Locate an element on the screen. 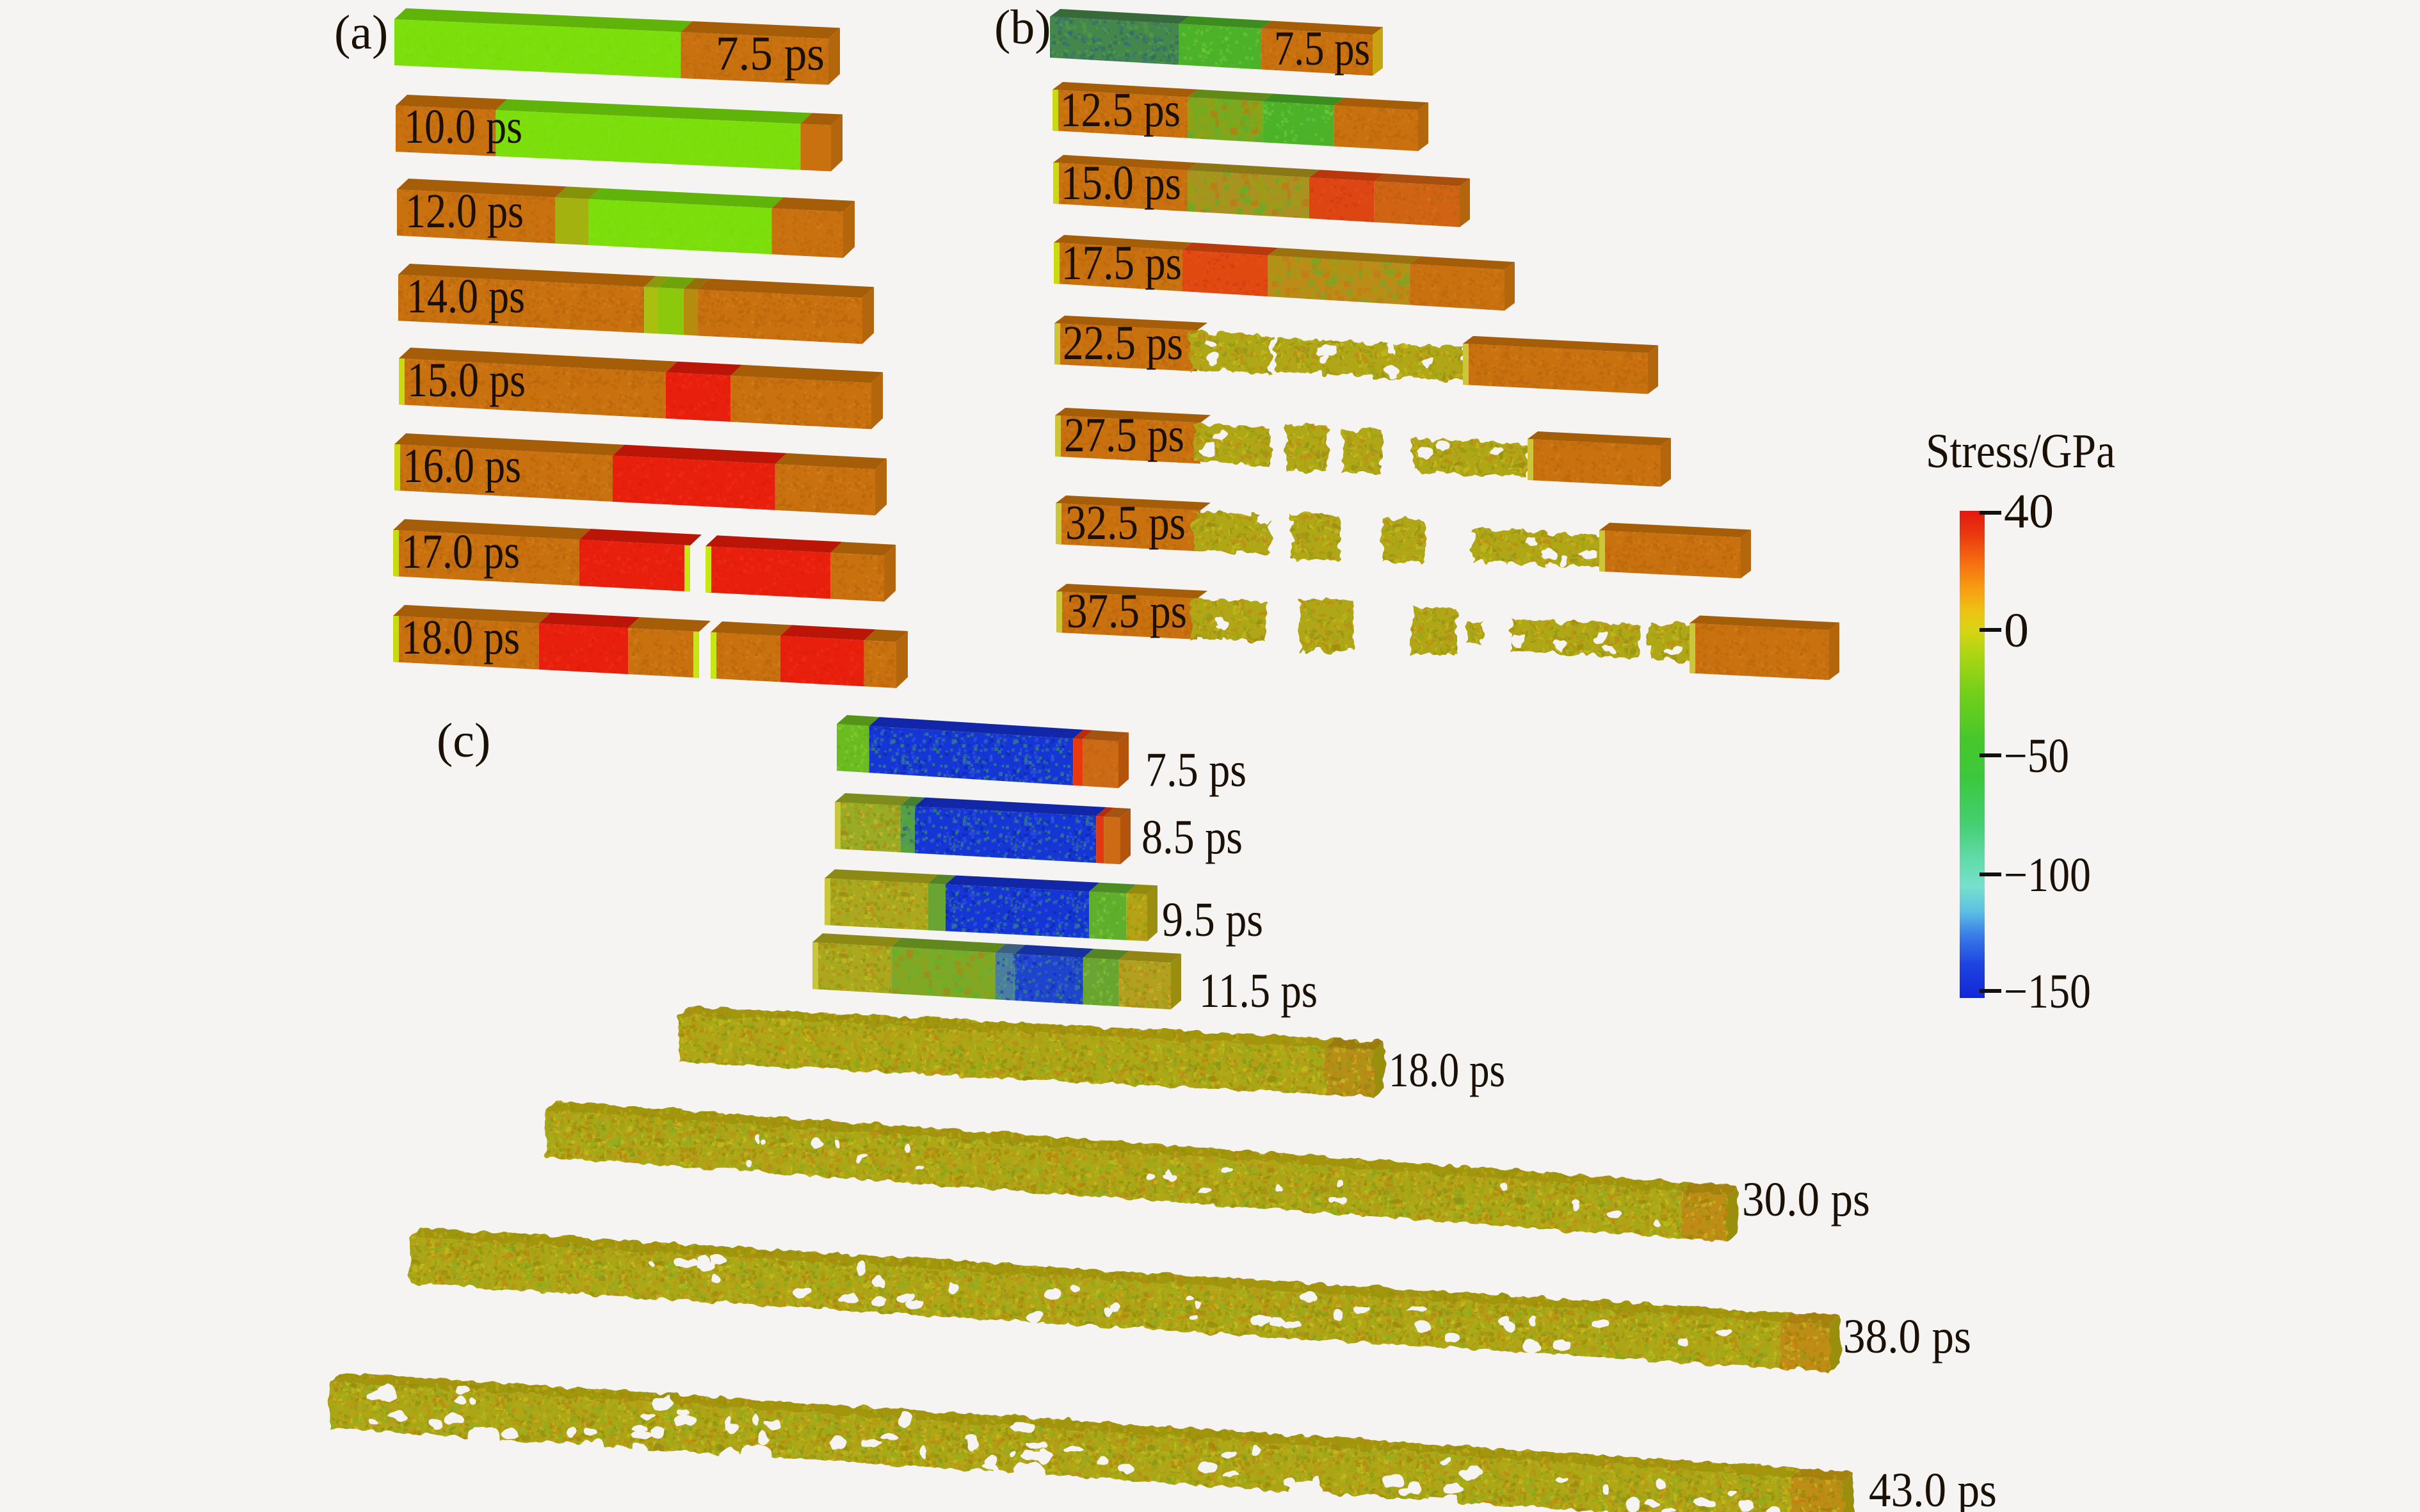 This screenshot has height=1512, width=2420. svg-text: (b) is located at coordinates (1022, 27).